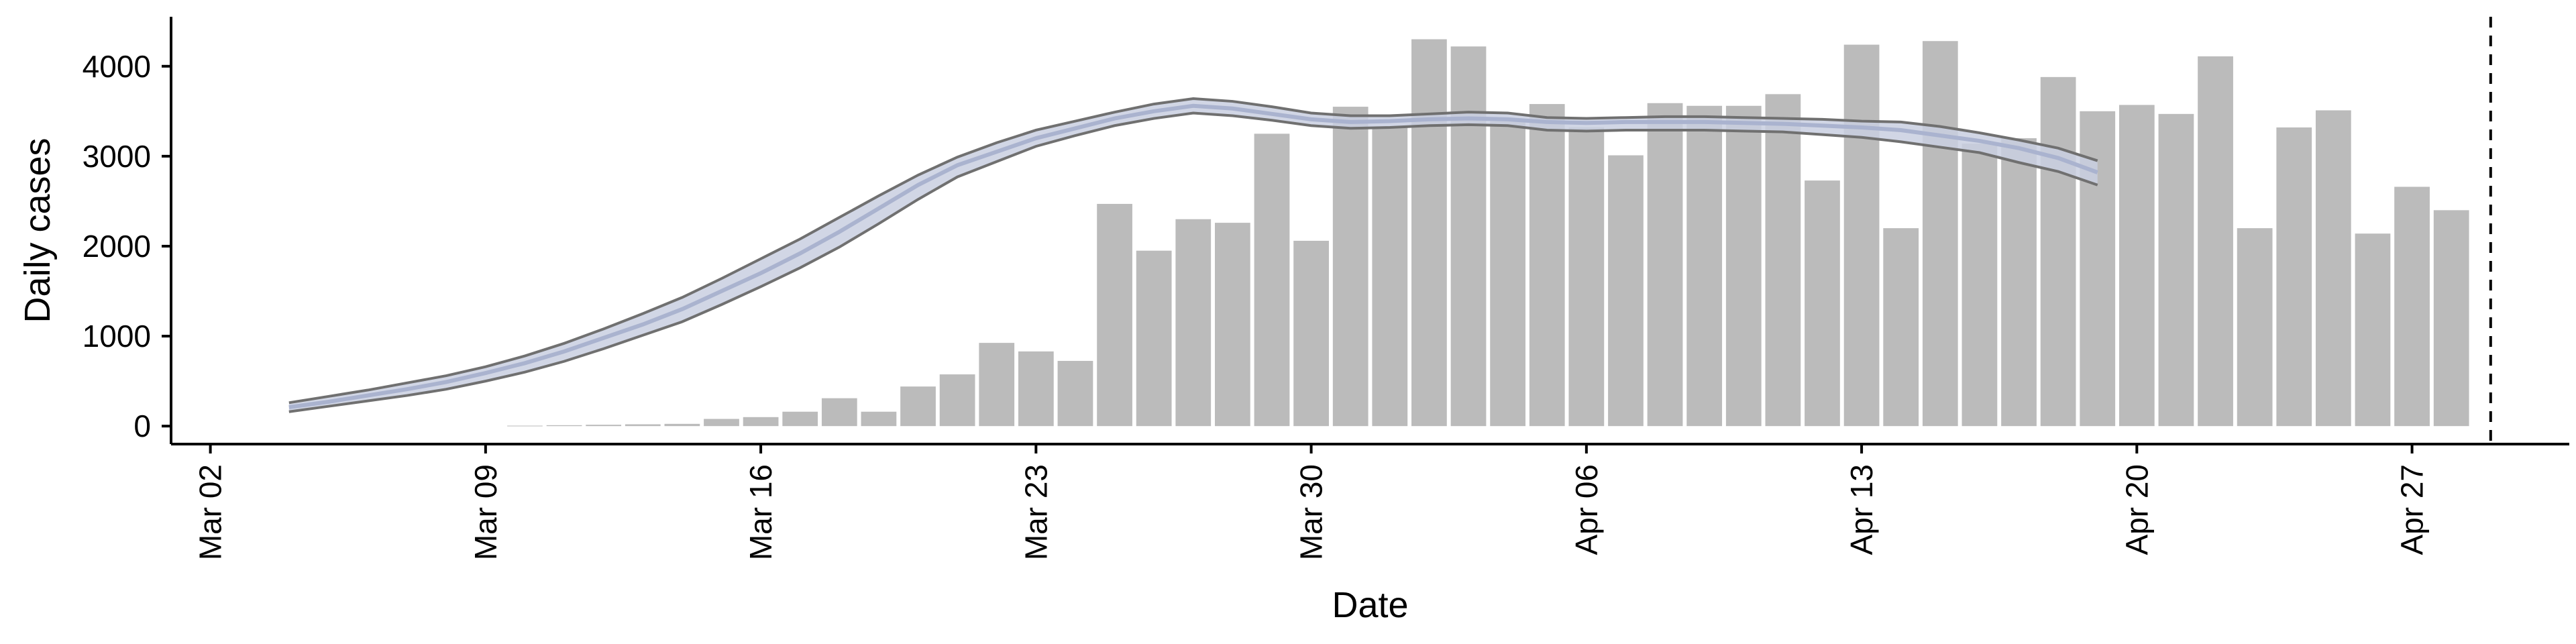  Describe the element at coordinates (37, 230) in the screenshot. I see `y-axis-title: Daily cases` at that location.